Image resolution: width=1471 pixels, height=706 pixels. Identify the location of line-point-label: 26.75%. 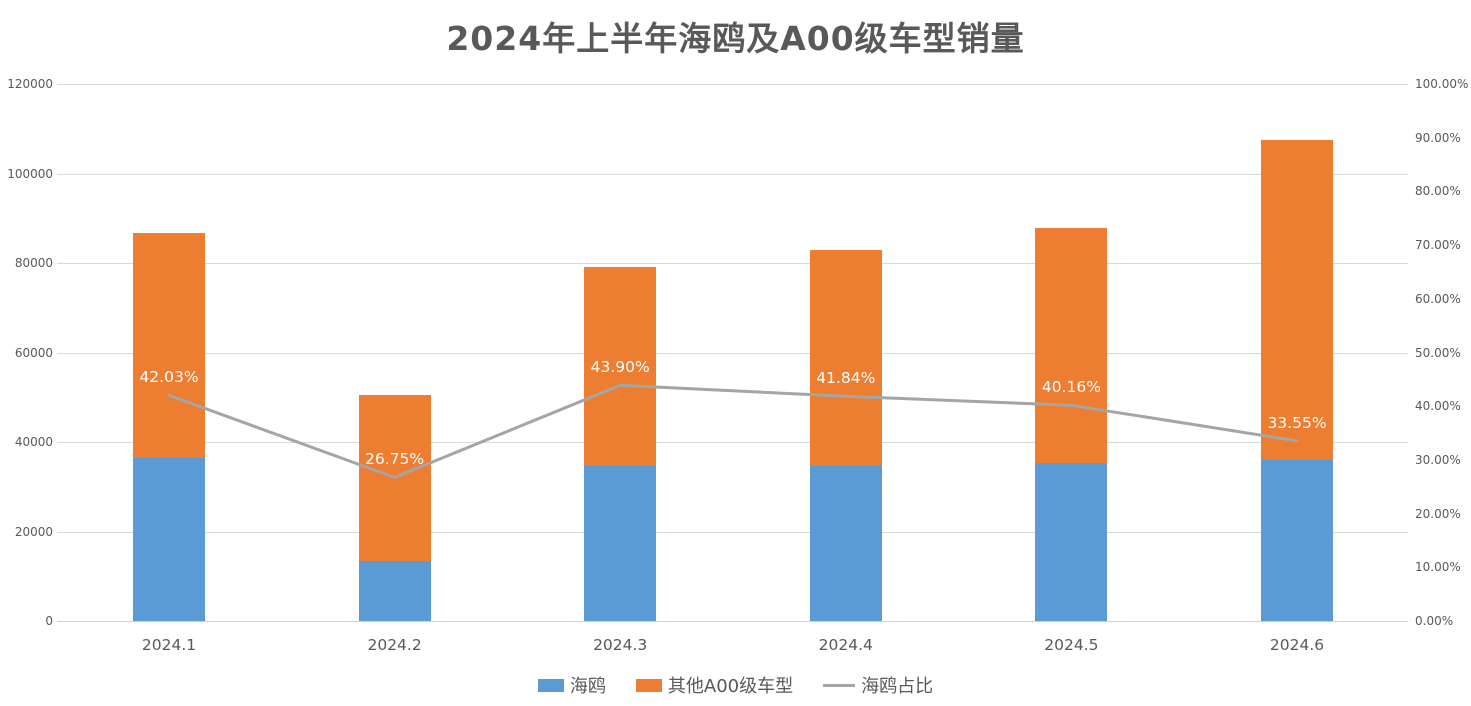
(395, 459).